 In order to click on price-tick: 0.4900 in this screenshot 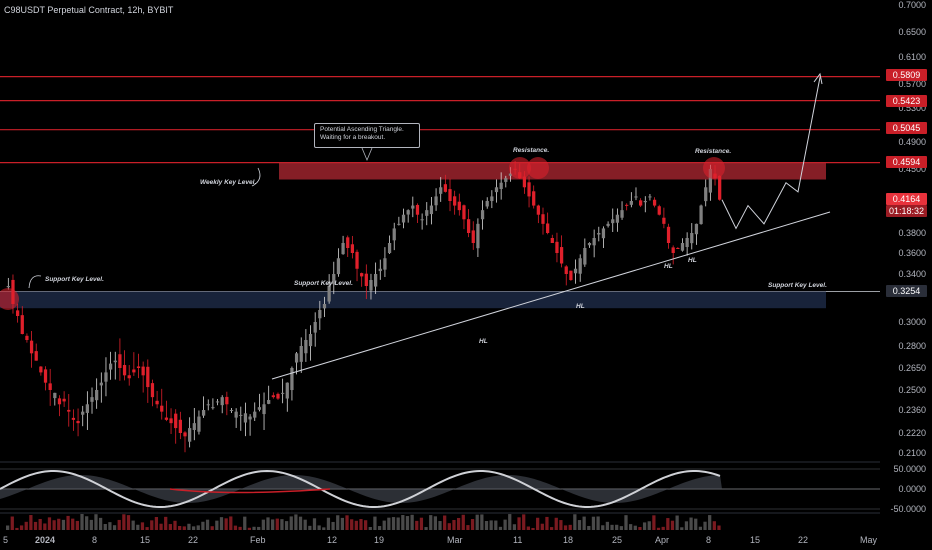, I will do `click(912, 142)`.